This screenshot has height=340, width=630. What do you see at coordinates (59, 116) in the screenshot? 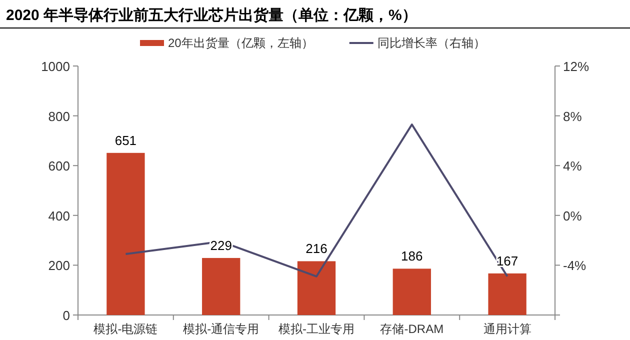
I see `y-tick-label: 800` at bounding box center [59, 116].